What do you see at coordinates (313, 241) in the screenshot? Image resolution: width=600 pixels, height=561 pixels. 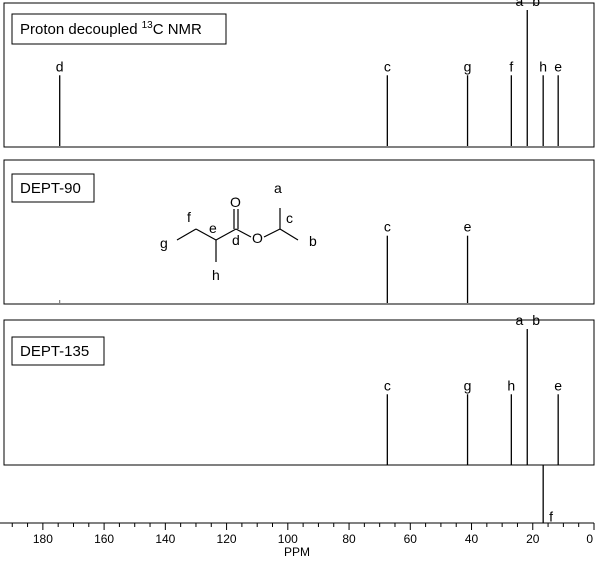 I see `atom-label-b: b` at bounding box center [313, 241].